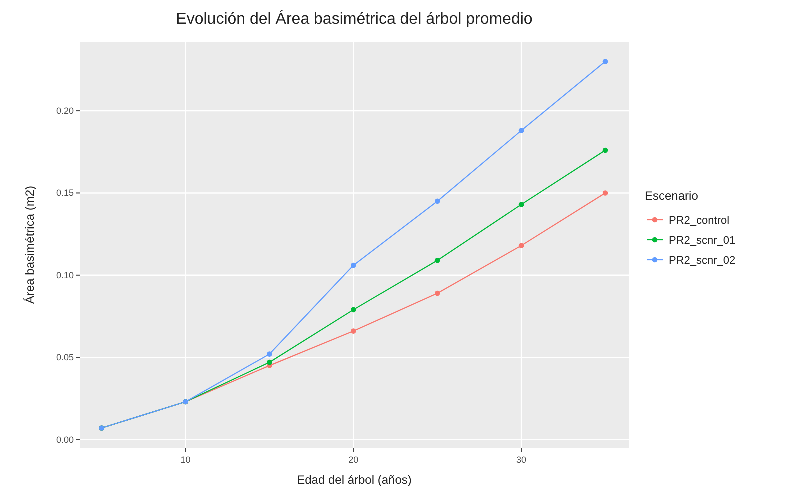  I want to click on y-tick-label: 0.00, so click(65, 439).